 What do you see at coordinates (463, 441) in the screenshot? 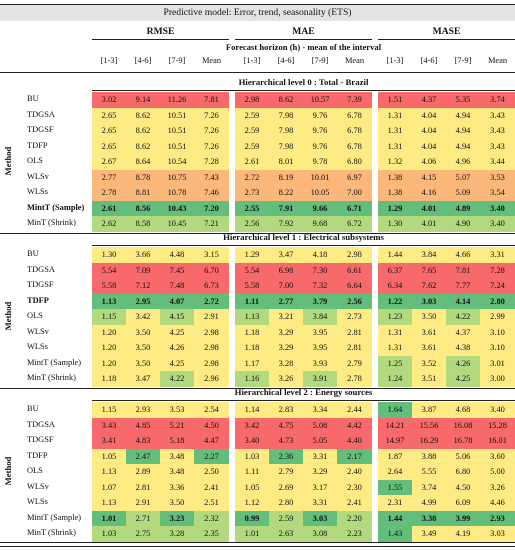
I see `value-cell: 16.78` at bounding box center [463, 441].